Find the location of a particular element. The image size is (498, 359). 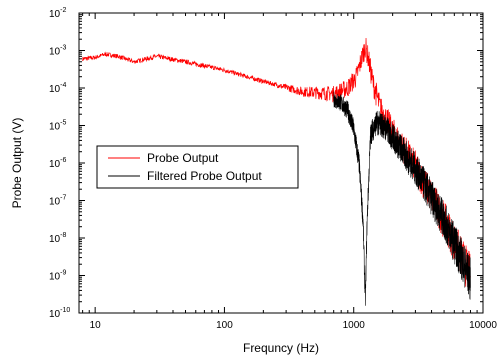

x-tick-label: 1000 is located at coordinates (354, 325).